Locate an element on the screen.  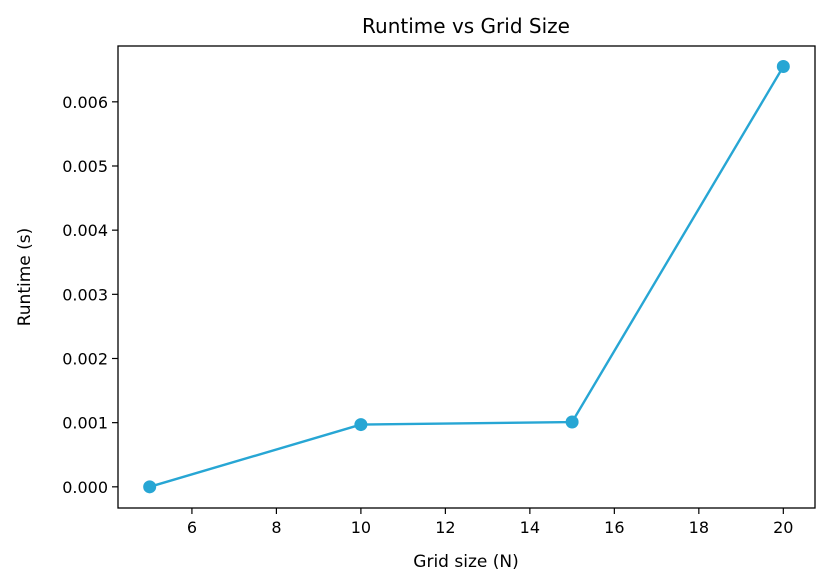
y-tick-label: 0.000 is located at coordinates (85, 487).